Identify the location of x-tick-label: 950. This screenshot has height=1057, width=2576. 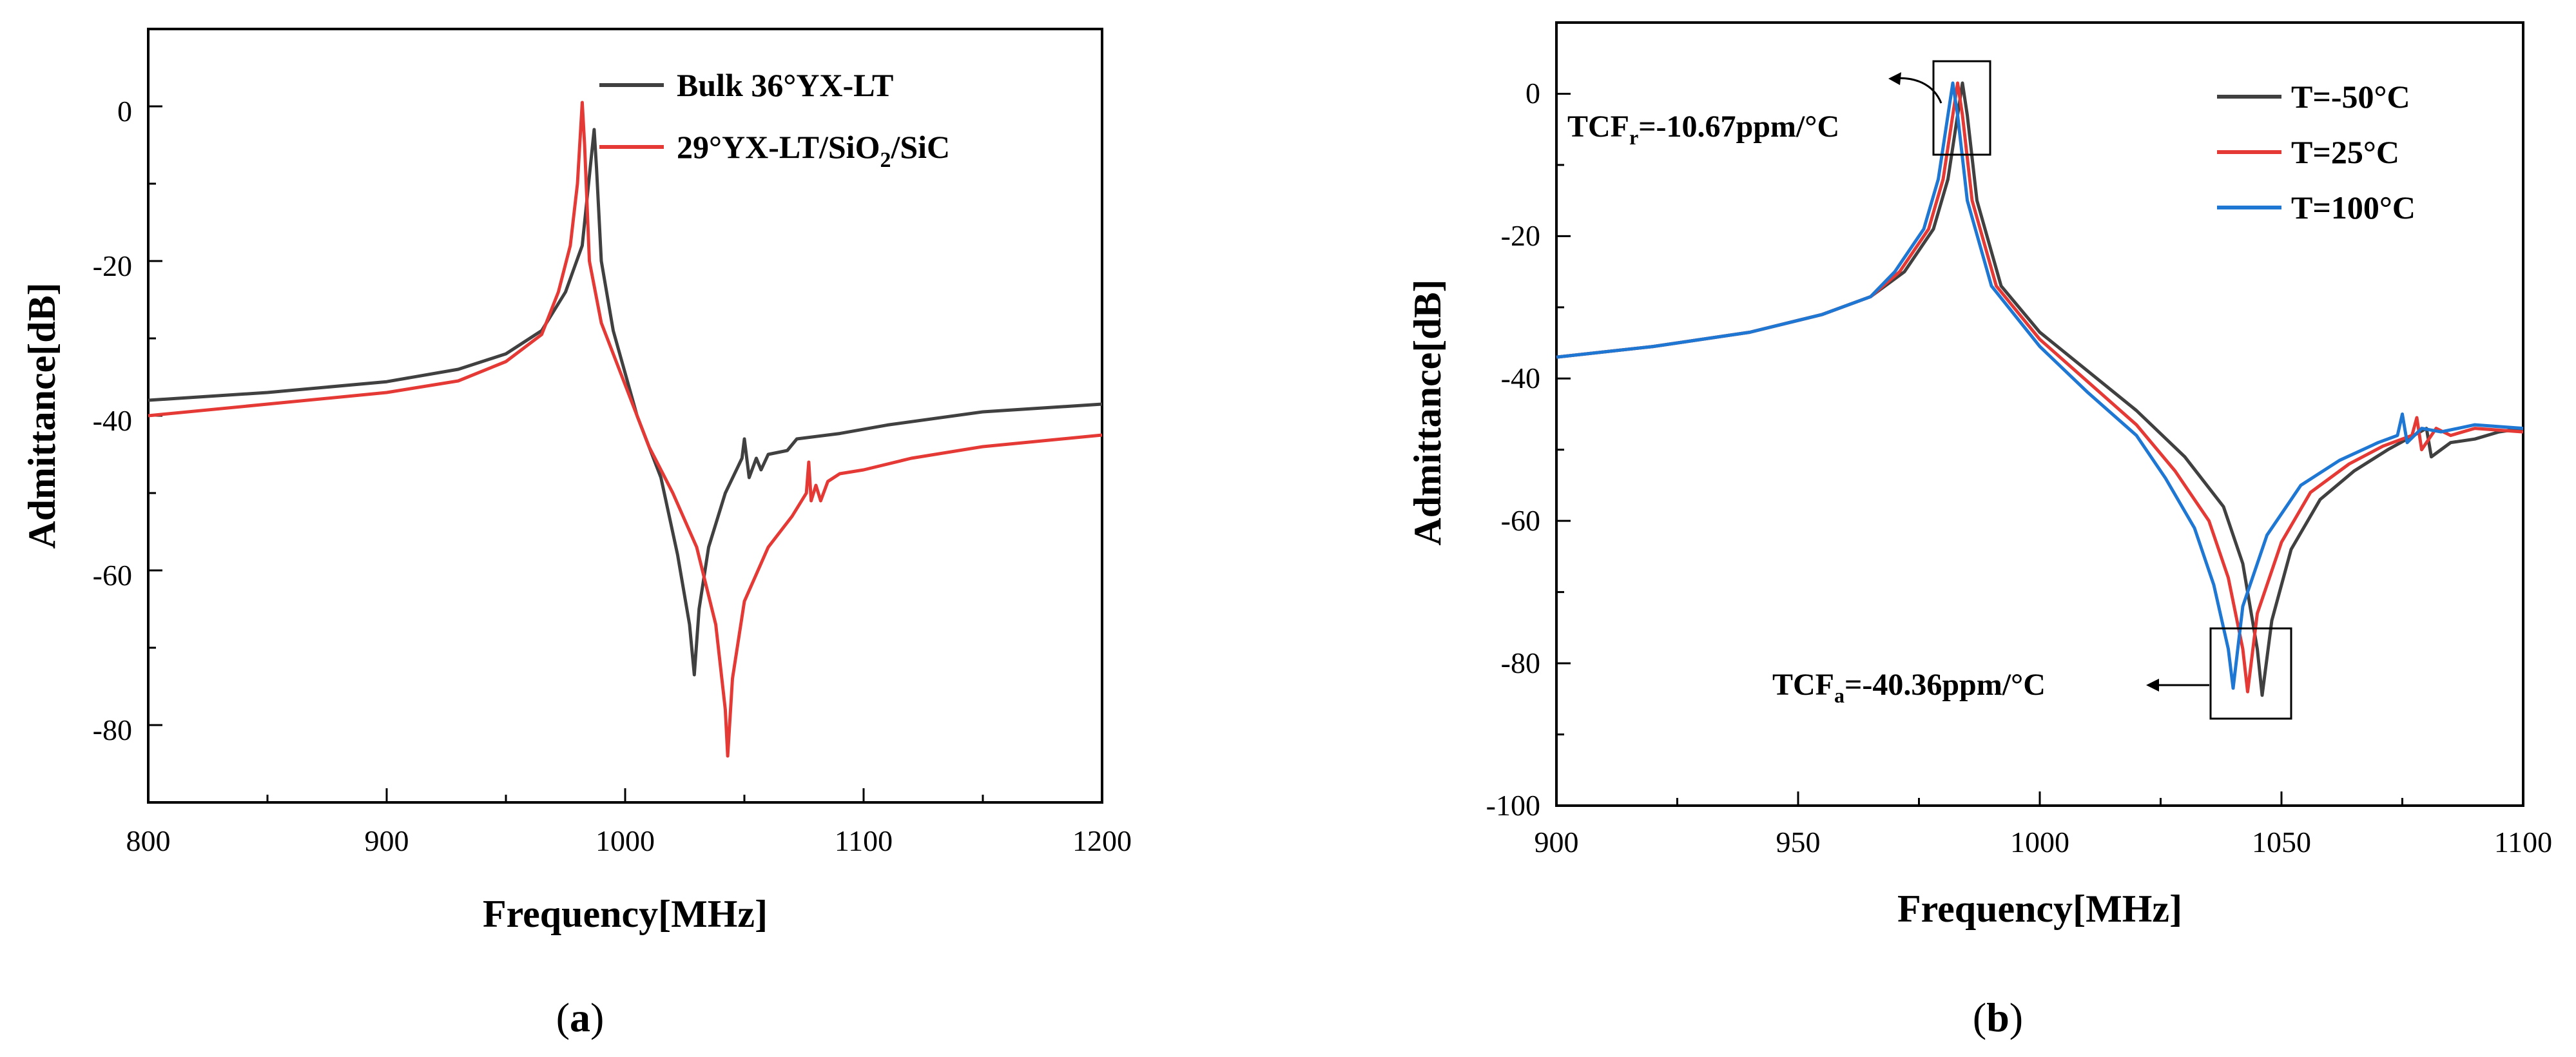
(1798, 842).